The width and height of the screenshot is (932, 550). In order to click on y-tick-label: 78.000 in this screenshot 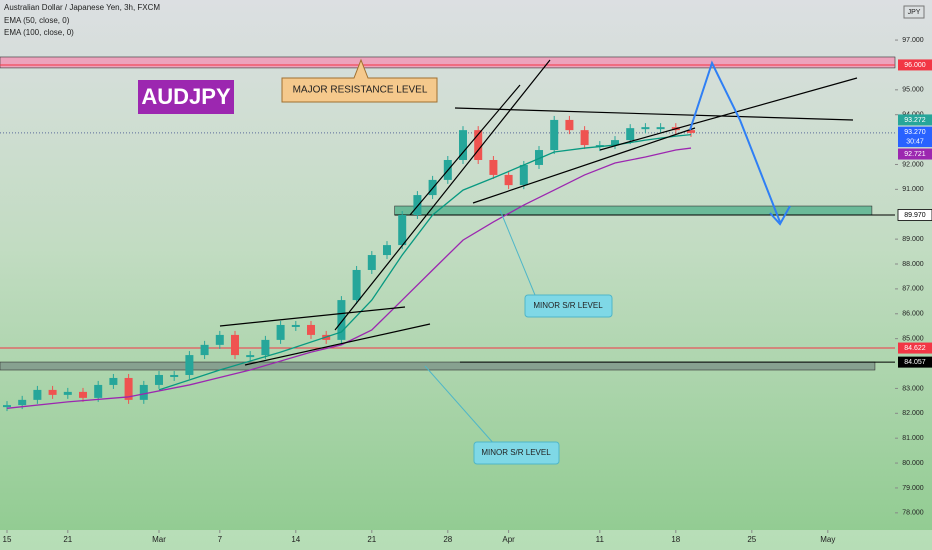, I will do `click(913, 513)`.